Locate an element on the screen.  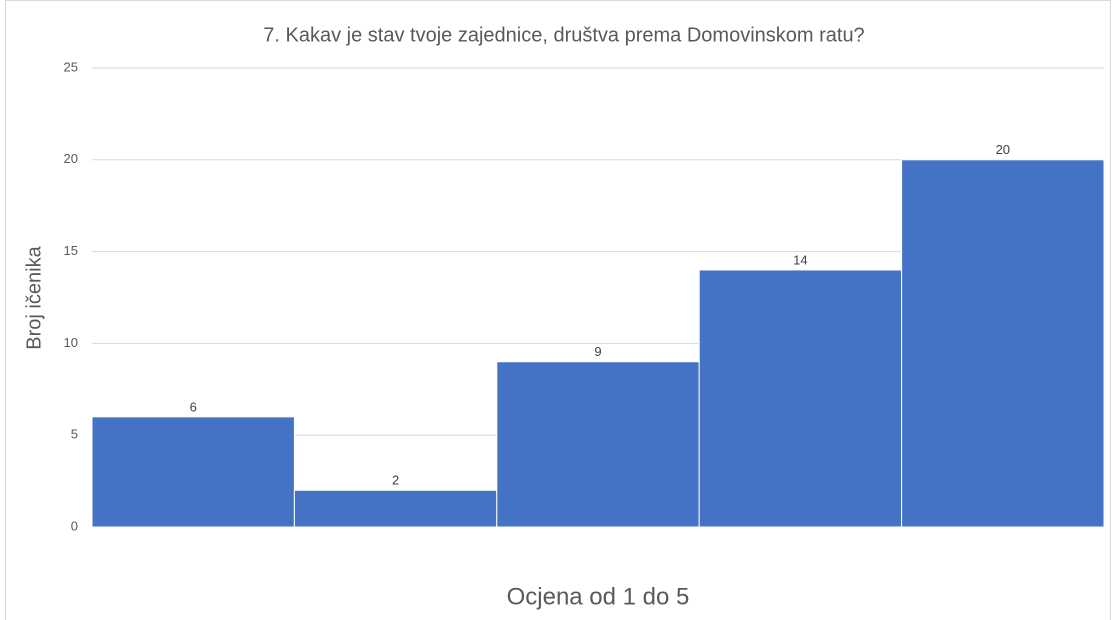
y-tick-label: 0 is located at coordinates (74, 525).